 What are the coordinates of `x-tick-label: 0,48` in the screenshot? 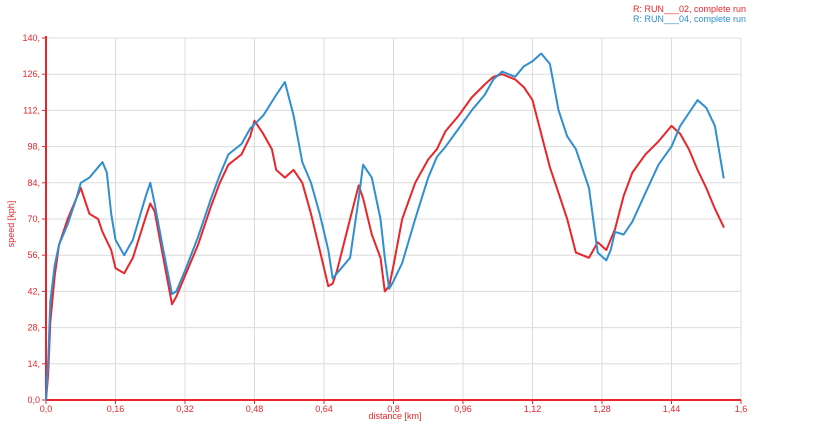 It's located at (255, 409).